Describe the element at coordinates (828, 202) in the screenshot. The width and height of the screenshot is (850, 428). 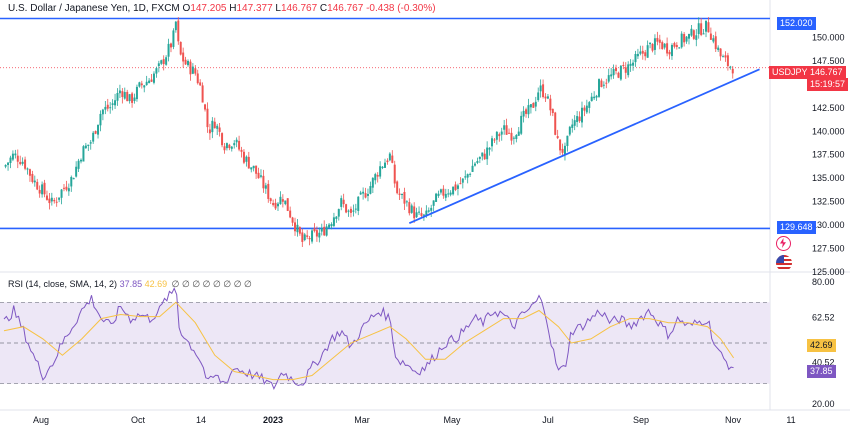
I see `price-tick-label: 132.500` at that location.